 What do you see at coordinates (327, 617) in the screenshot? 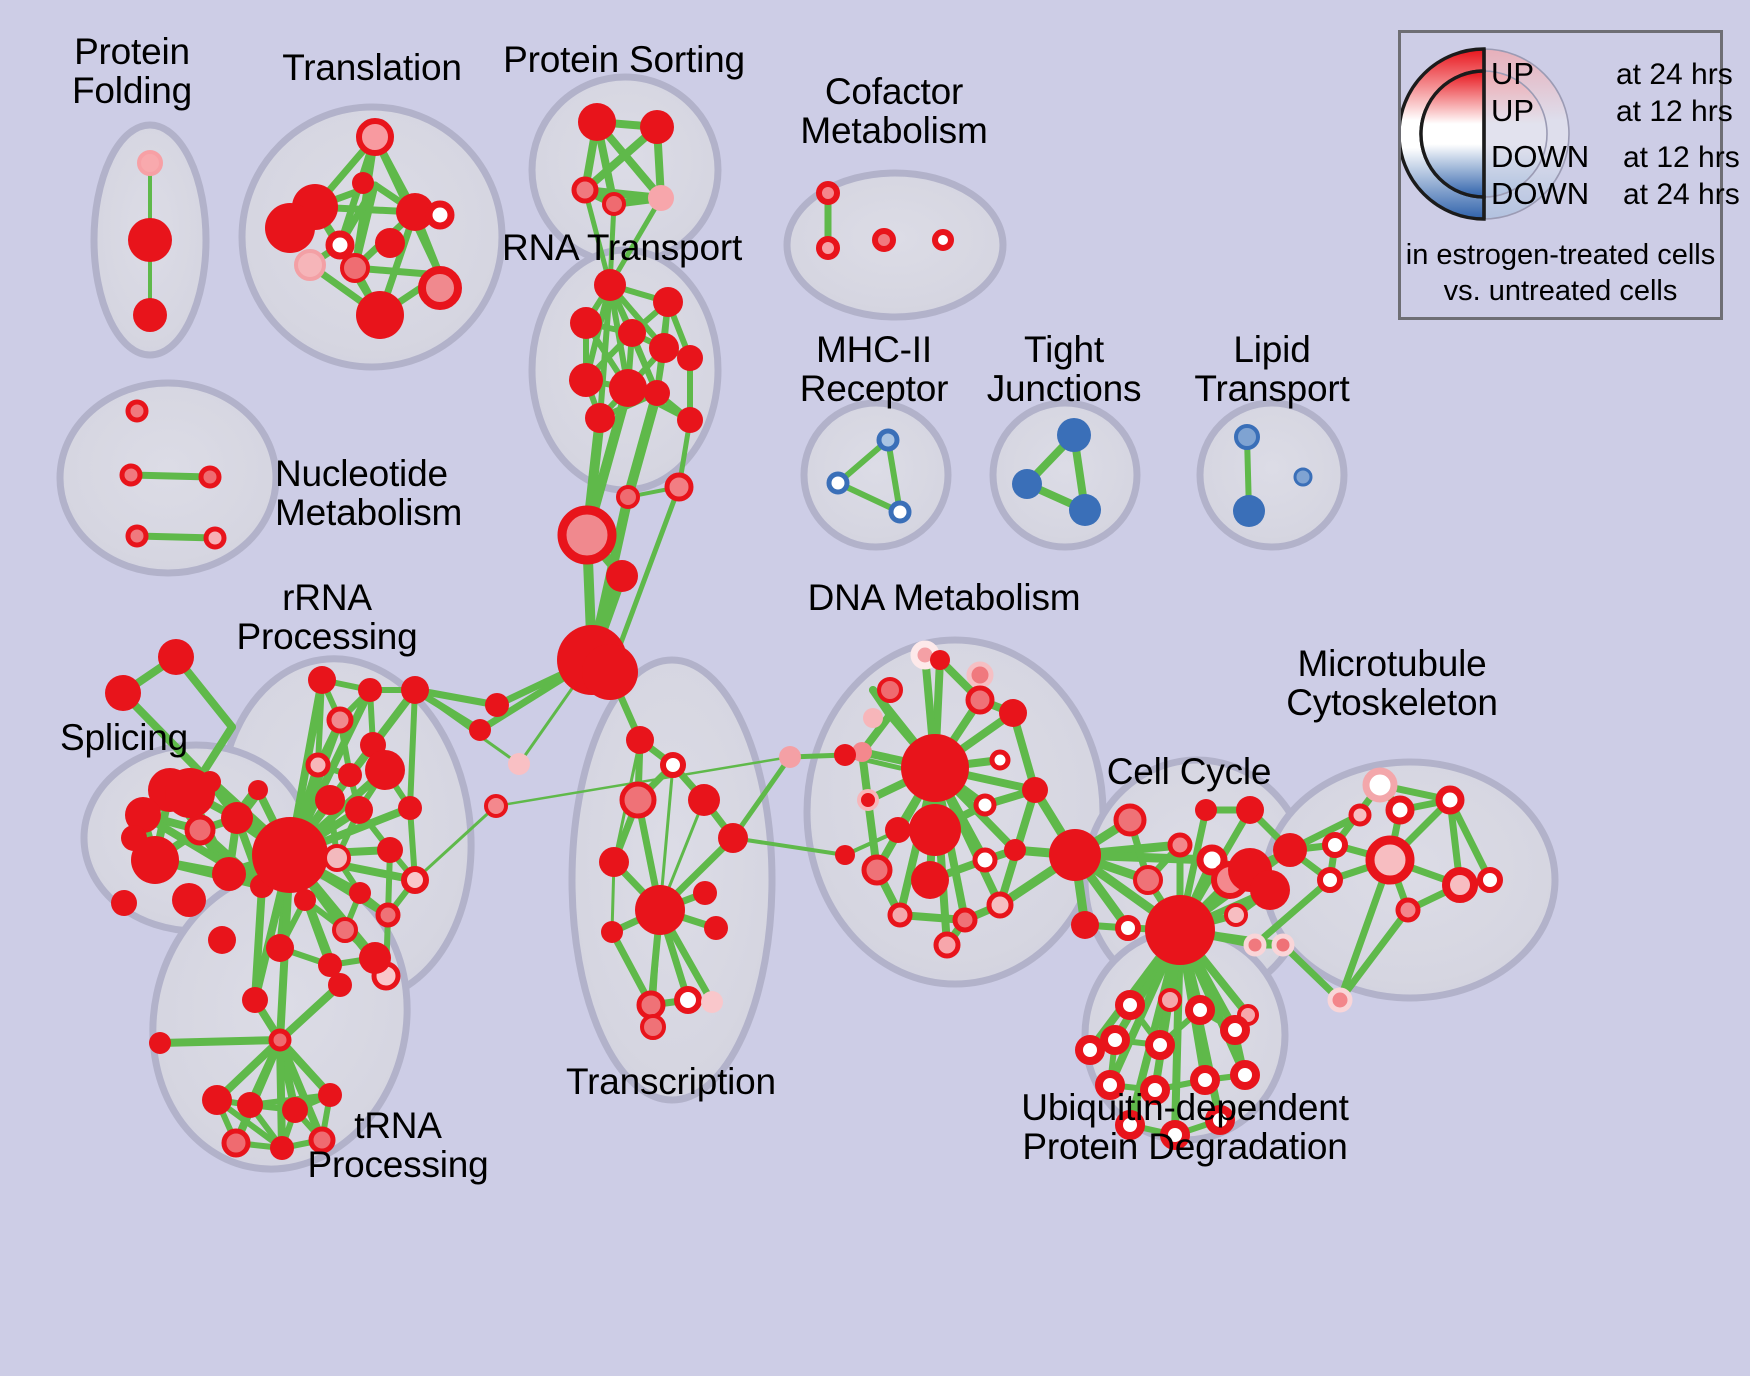
I see `cluster-label-rrna-processing: rRNA Processing` at bounding box center [327, 617].